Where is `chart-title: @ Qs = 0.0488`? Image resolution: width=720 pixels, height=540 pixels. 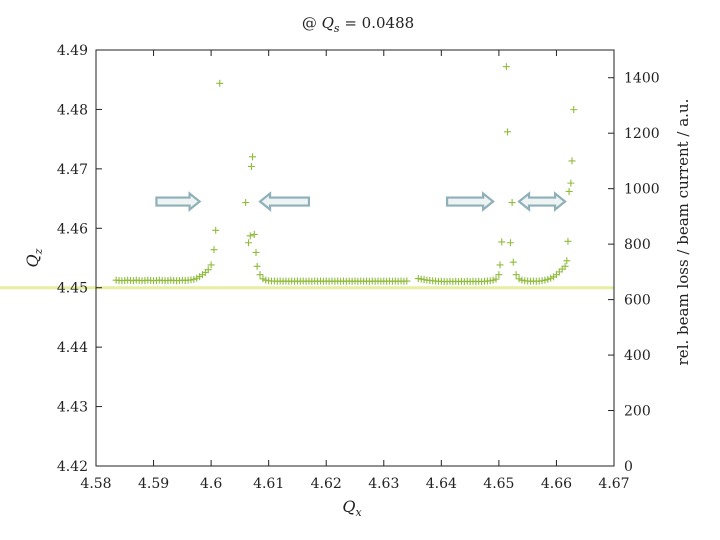 chart-title: @ Qs = 0.0488 is located at coordinates (358, 24).